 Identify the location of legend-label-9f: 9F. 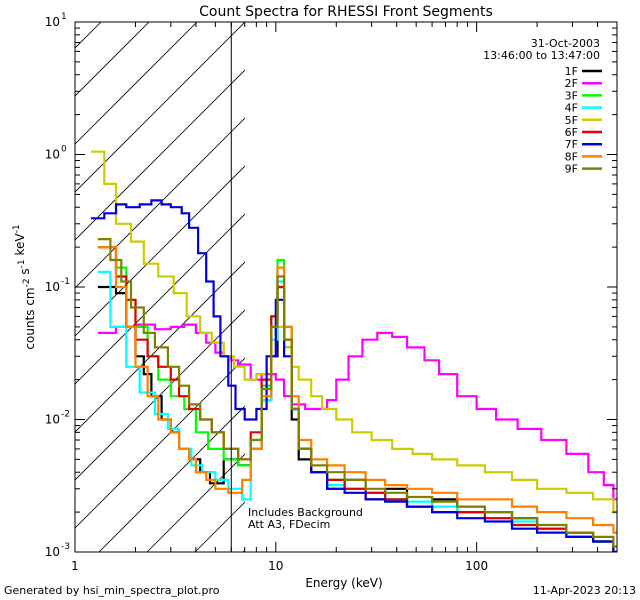
(571, 169).